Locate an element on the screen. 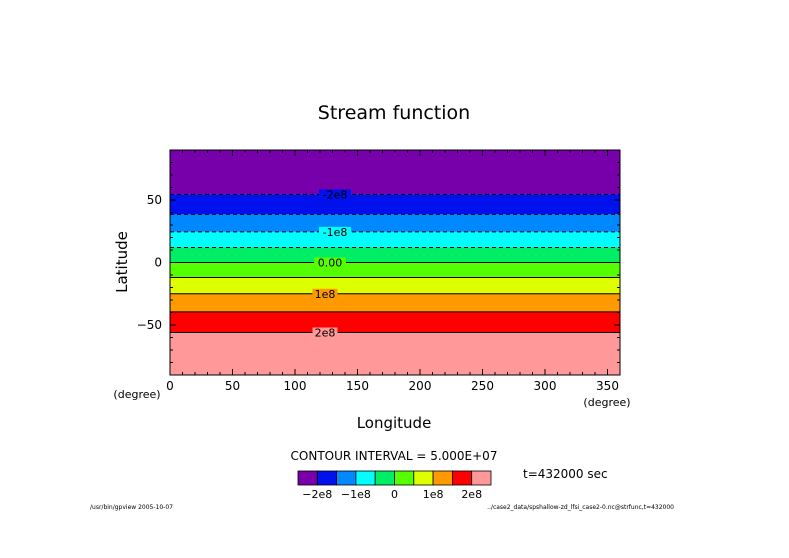 The image size is (789, 558). x-tick-label: 250 is located at coordinates (482, 386).